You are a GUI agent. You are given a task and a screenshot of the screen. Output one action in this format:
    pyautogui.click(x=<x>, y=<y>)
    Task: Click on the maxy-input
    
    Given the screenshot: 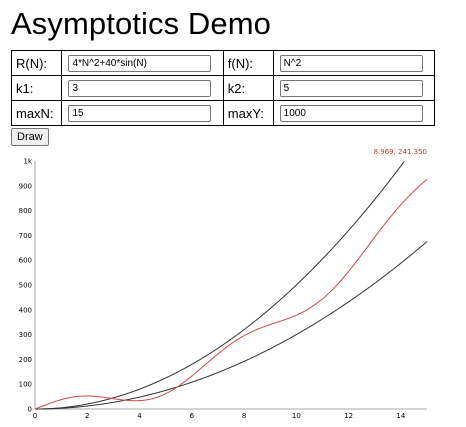 What is the action you would take?
    pyautogui.click(x=351, y=113)
    